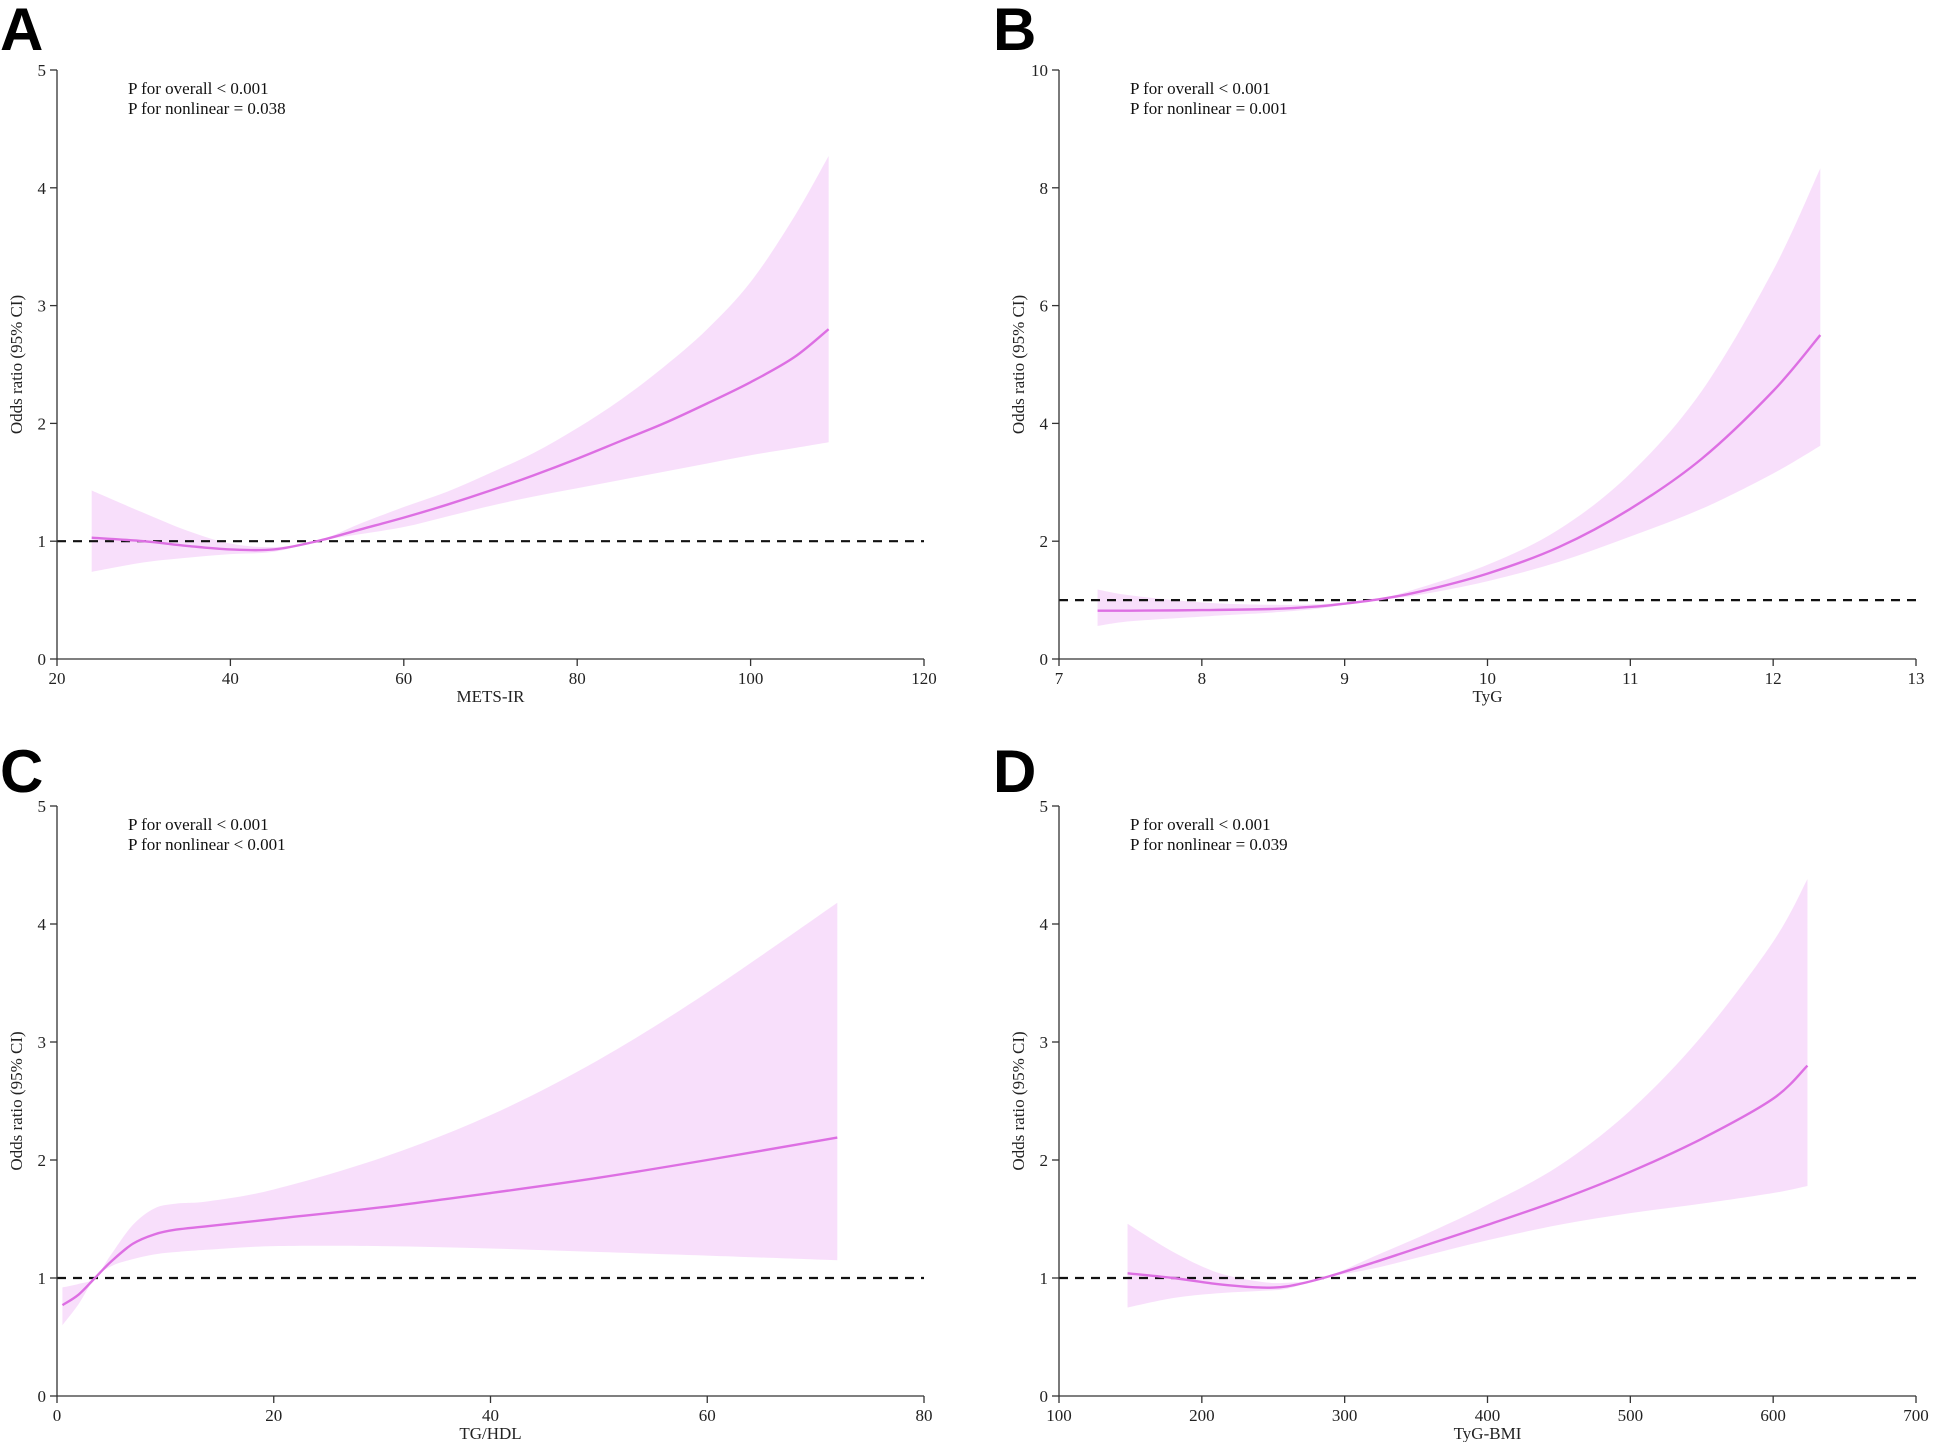 Image resolution: width=1939 pixels, height=1442 pixels. Describe the element at coordinates (1773, 1415) in the screenshot. I see `x-tick-label: 600` at that location.